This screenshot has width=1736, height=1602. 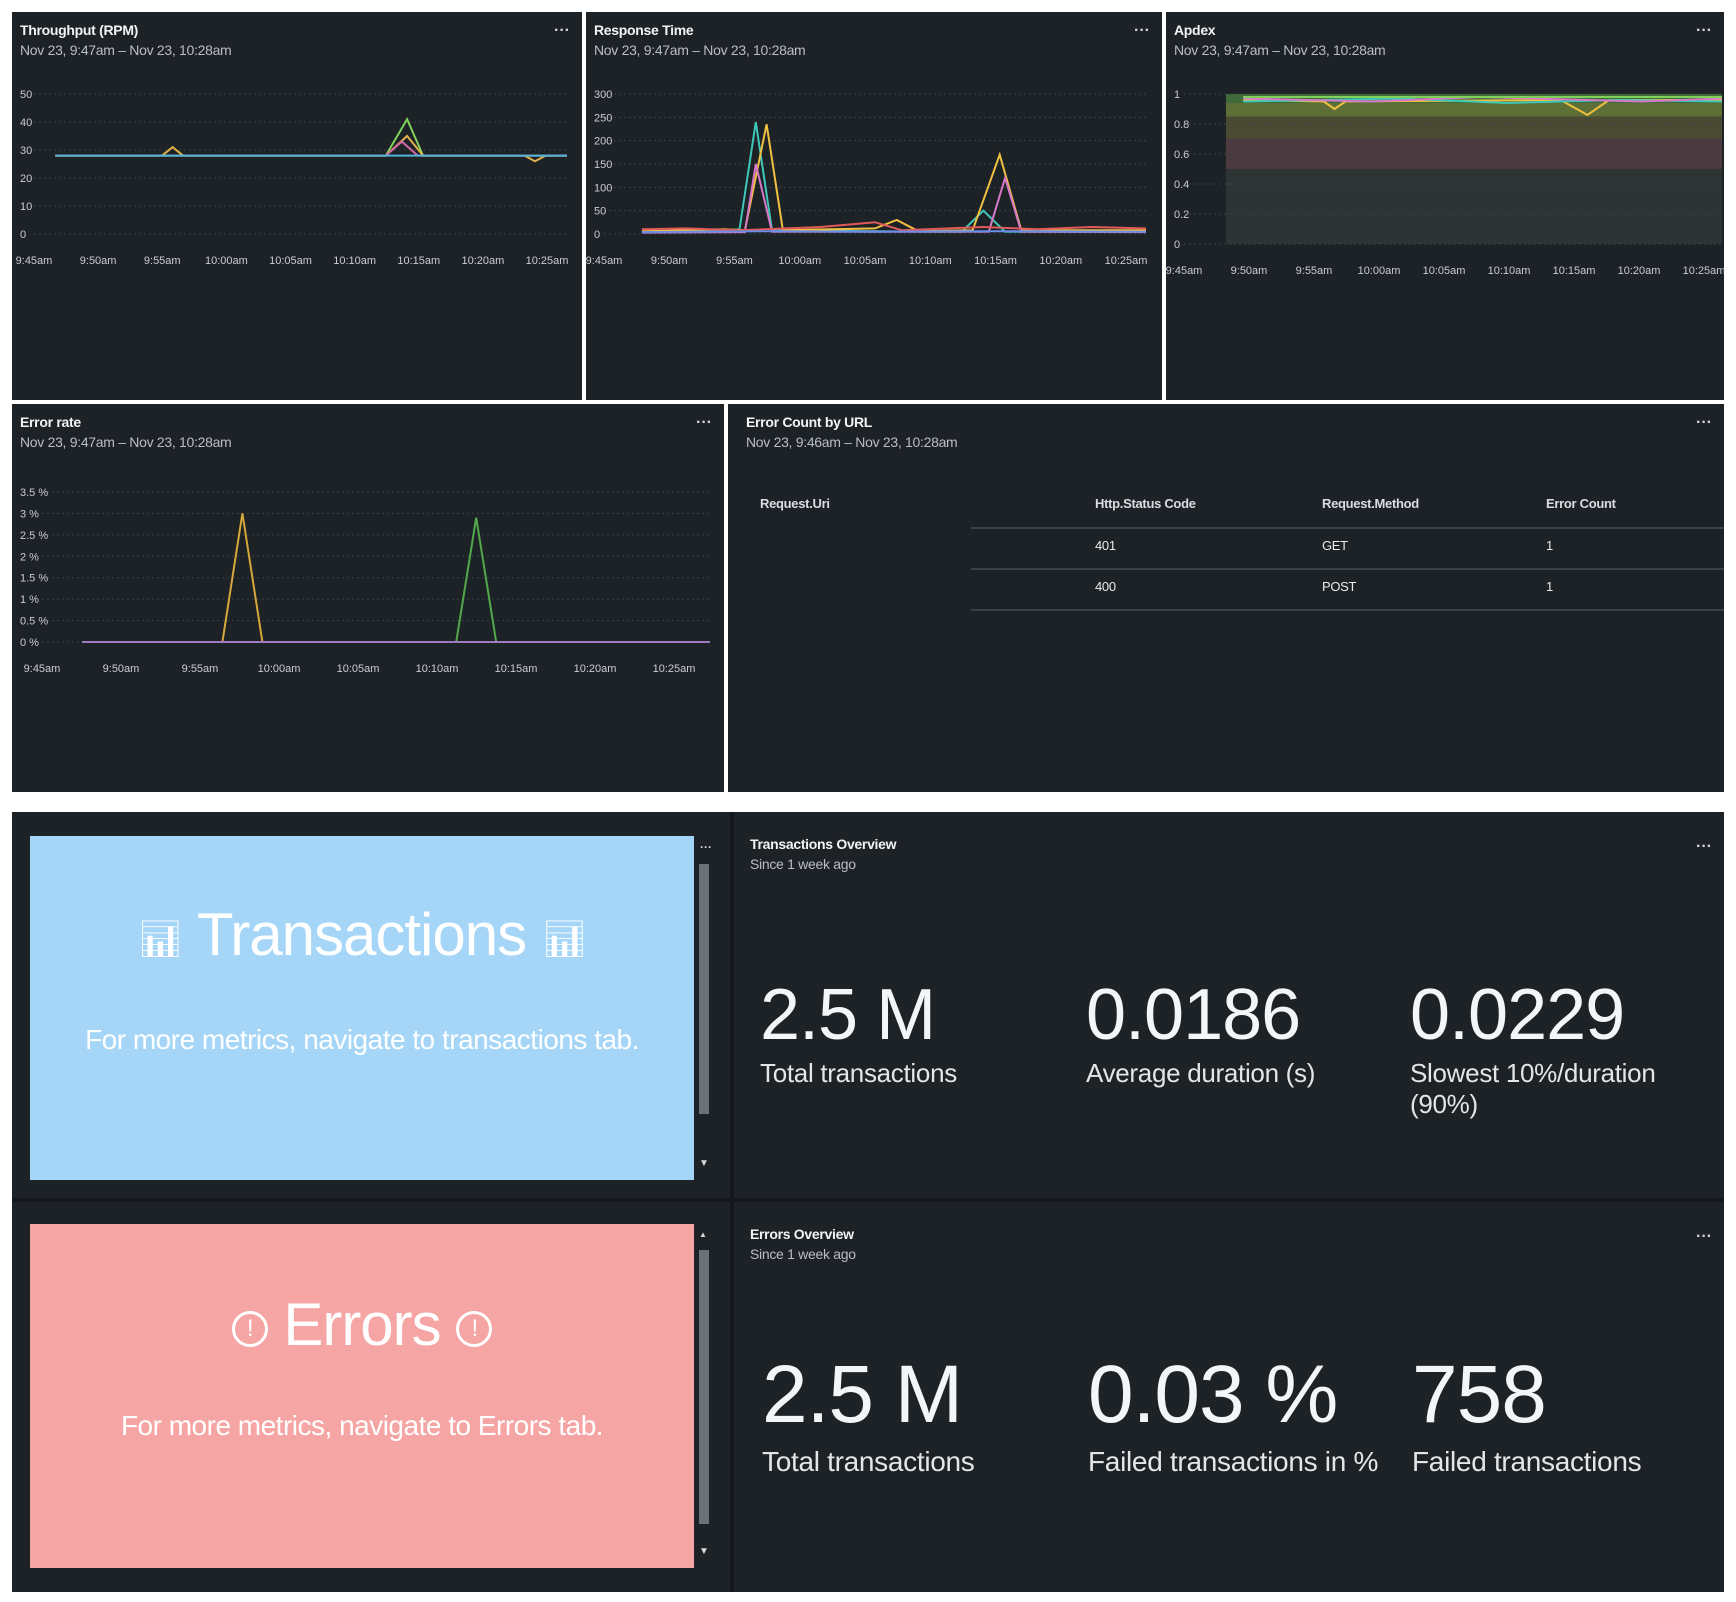 What do you see at coordinates (34, 536) in the screenshot?
I see `y-tick-label: 2.5 %` at bounding box center [34, 536].